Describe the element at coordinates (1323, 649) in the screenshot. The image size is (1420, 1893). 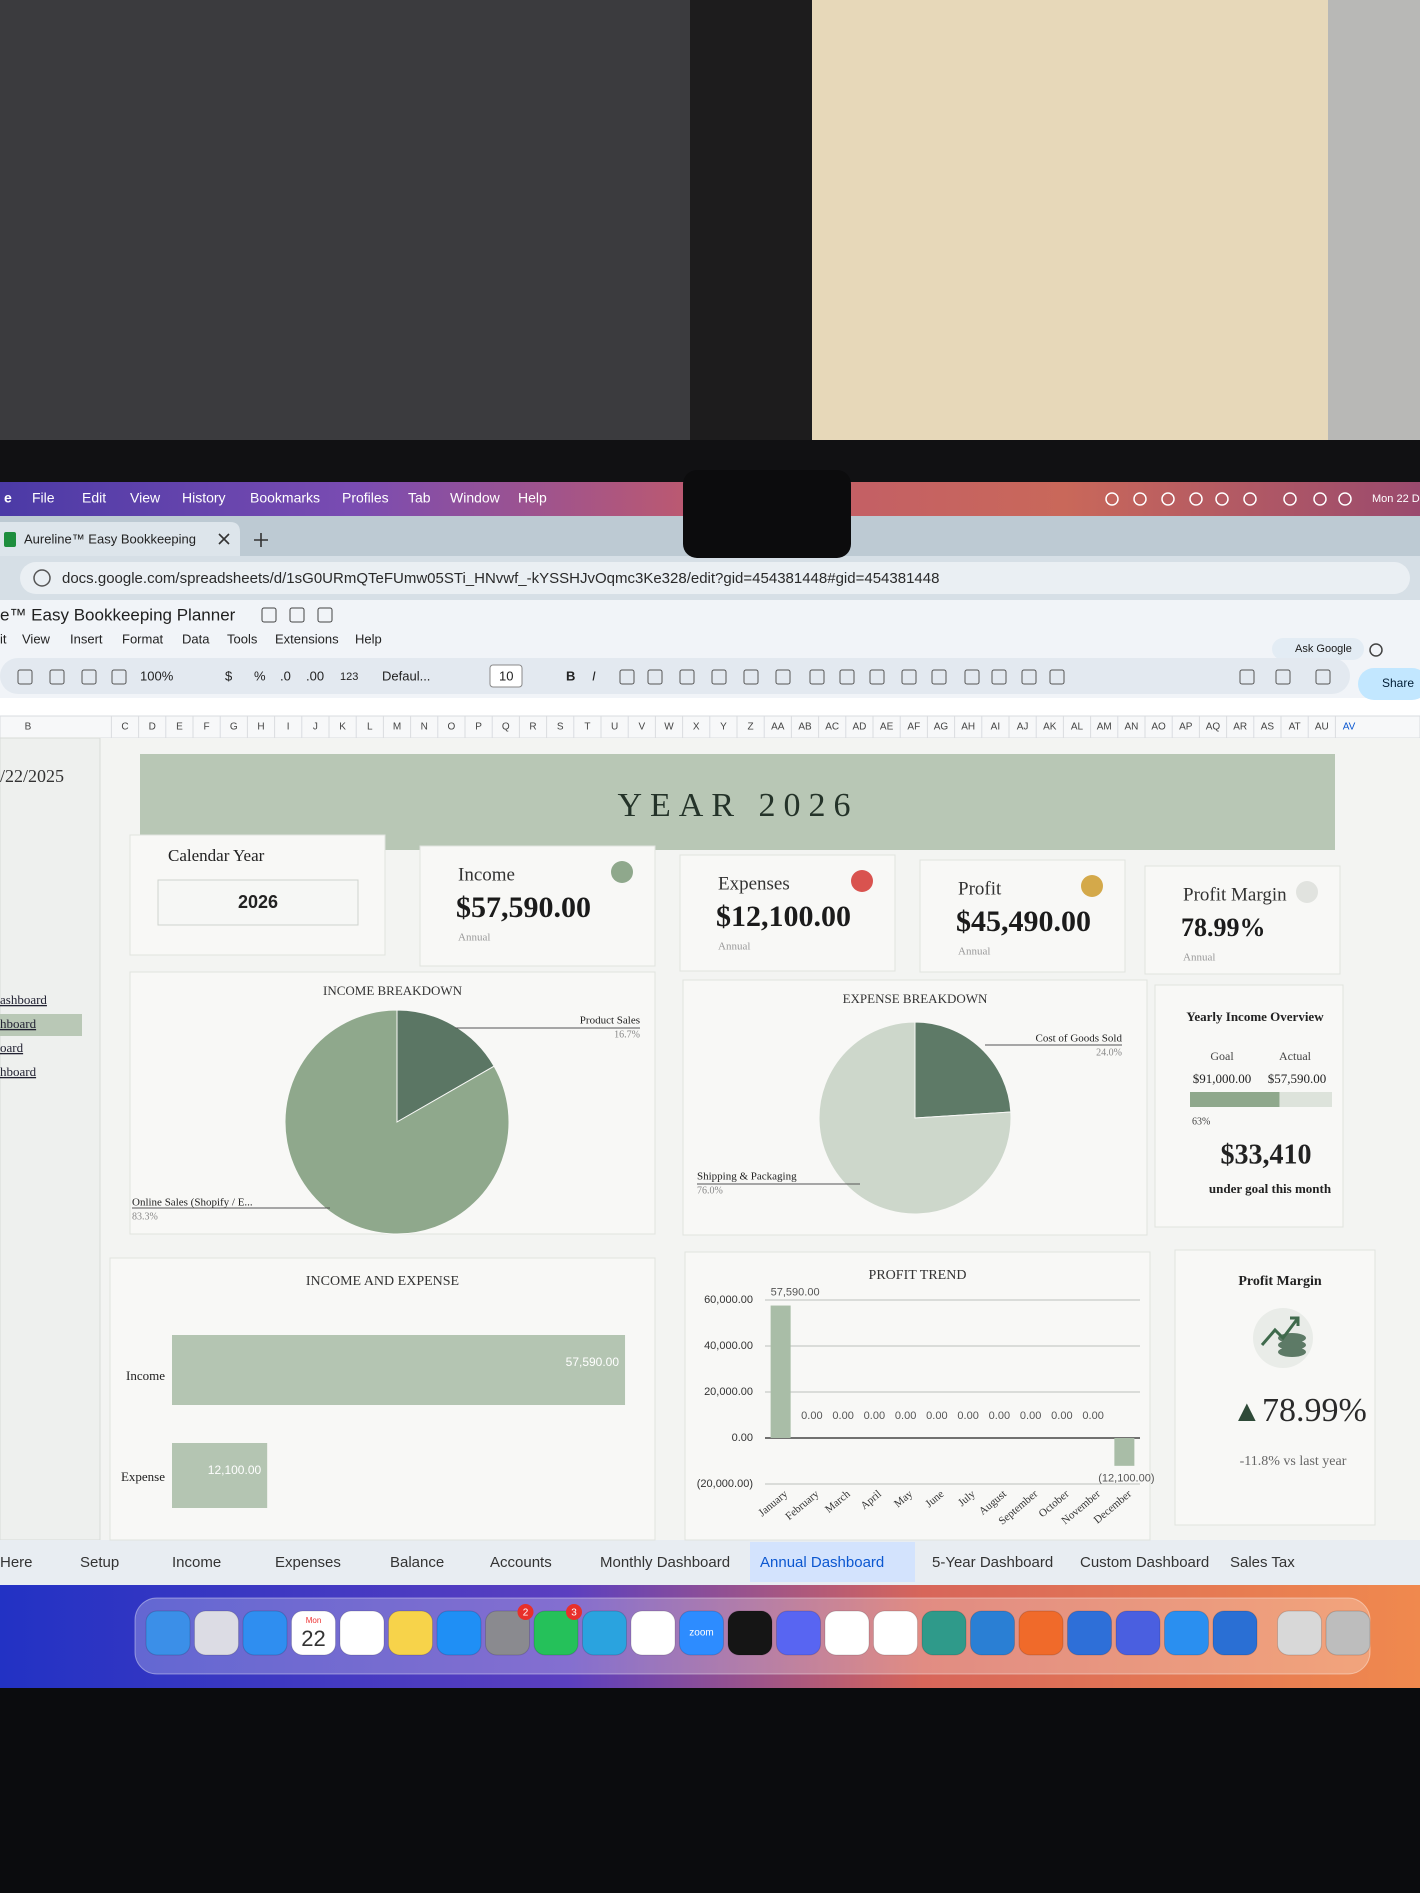
I see `ask-google: Ask Google` at that location.